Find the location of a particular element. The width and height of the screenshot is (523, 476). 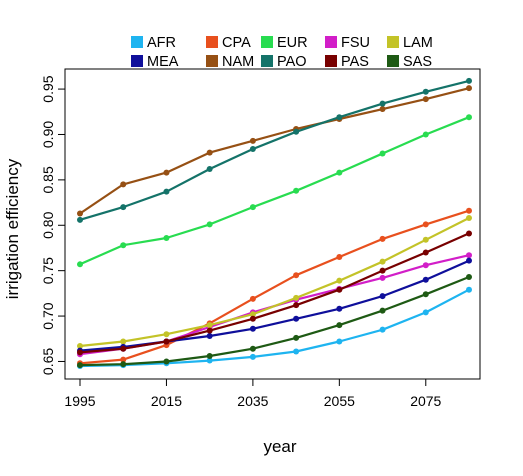

x-axis: 1995 2015 2035 2055 2075 is located at coordinates (253, 393).